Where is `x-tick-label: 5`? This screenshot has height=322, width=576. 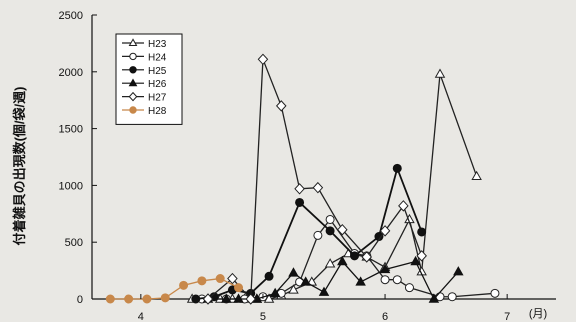 x-tick-label: 5 is located at coordinates (263, 316).